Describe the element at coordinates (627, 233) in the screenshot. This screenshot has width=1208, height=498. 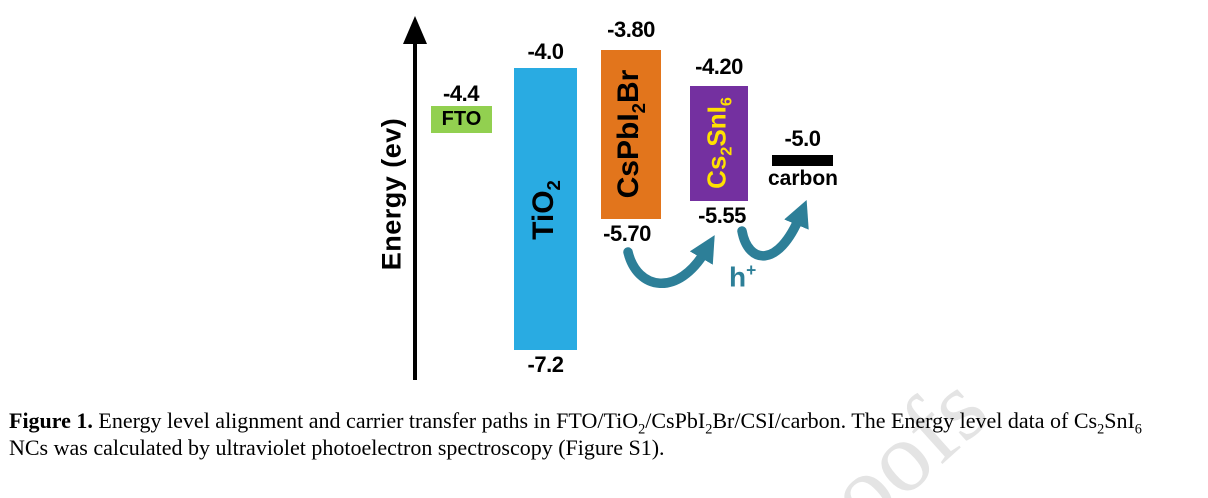
I see `cspbi2br-vb-value: -5.70` at that location.